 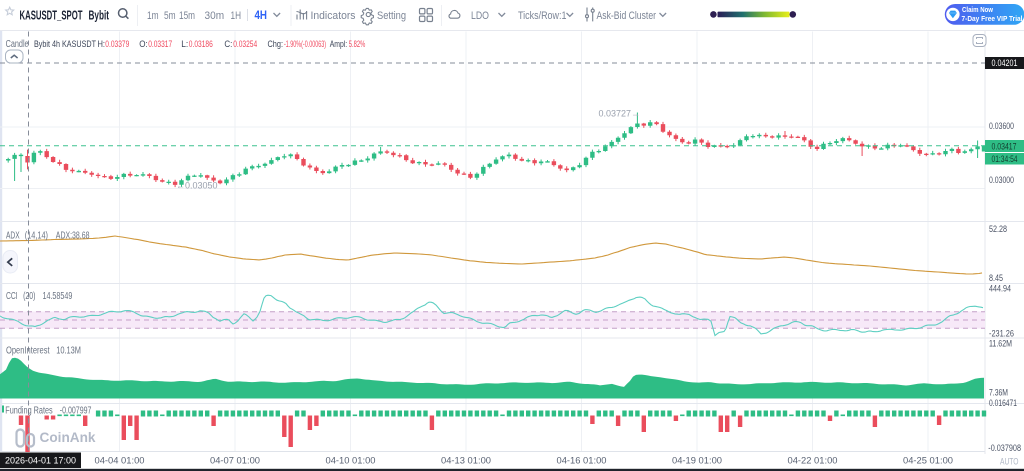 I want to click on svg-text: 0.03600, so click(x=1001, y=126).